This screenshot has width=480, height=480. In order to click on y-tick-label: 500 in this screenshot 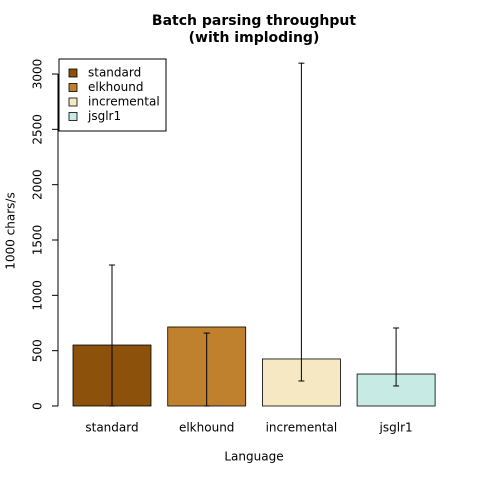, I will do `click(38, 350)`.